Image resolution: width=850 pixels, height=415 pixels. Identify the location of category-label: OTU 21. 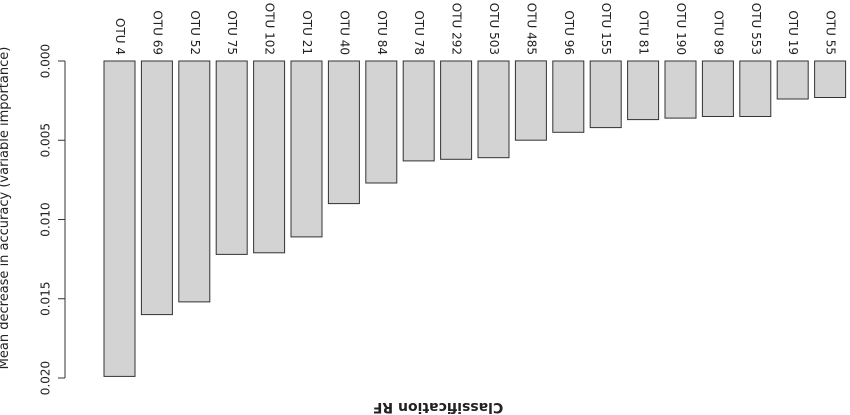
(307, 32).